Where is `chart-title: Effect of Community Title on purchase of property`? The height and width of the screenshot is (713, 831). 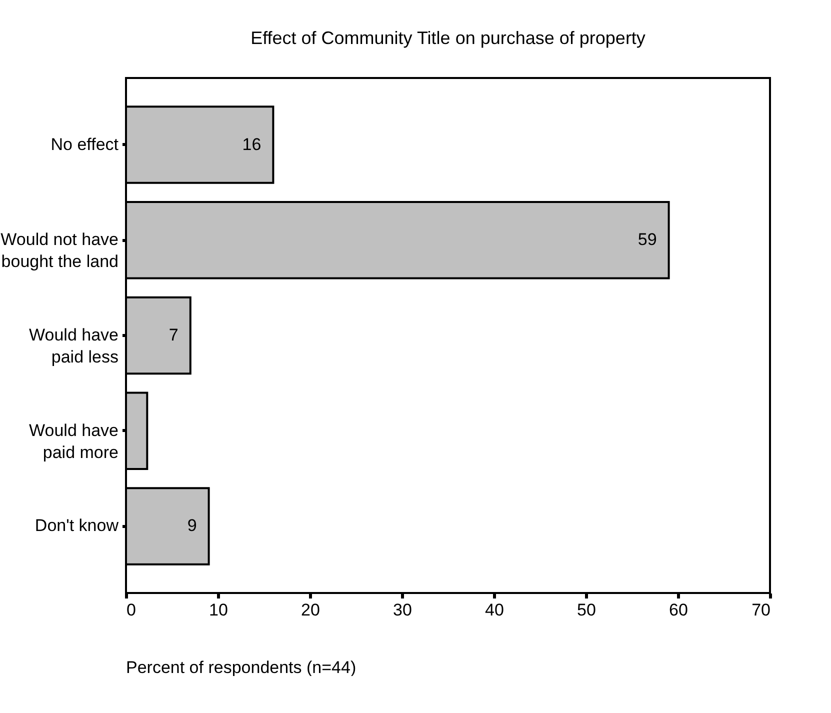
chart-title: Effect of Community Title on purchase of property is located at coordinates (448, 38).